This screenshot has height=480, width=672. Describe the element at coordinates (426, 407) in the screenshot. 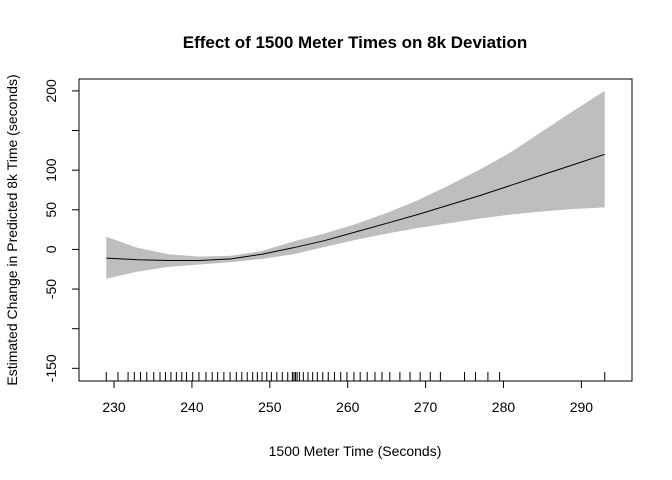

I see `x-tick-label: 270` at that location.